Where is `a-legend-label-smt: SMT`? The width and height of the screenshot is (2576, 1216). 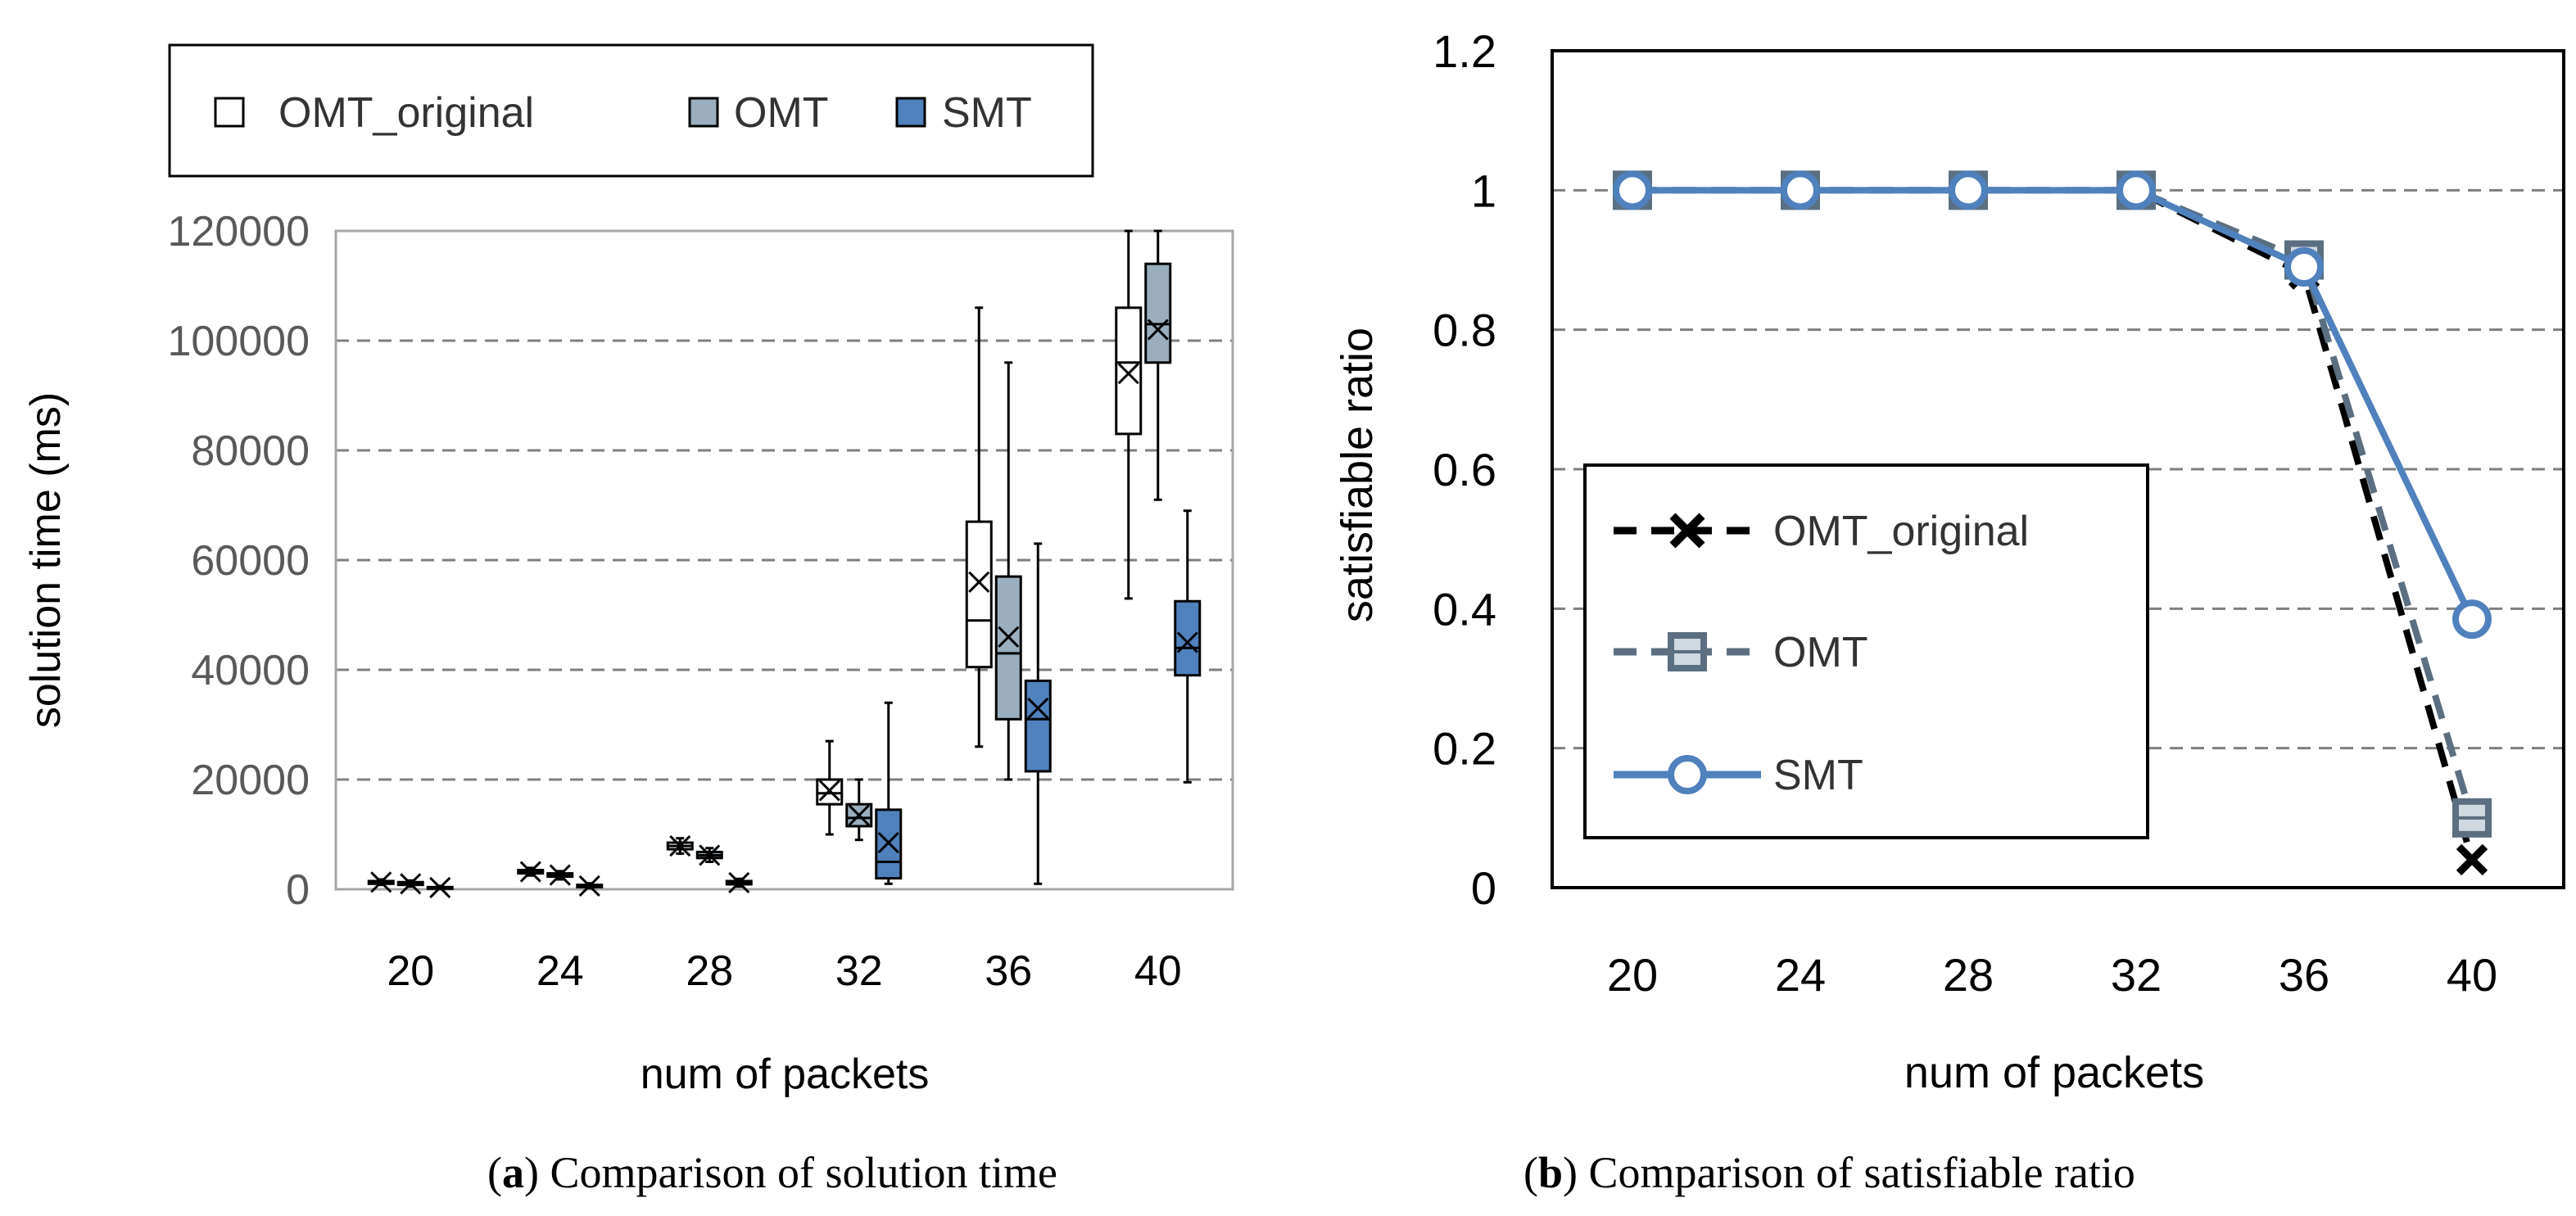
a-legend-label-smt: SMT is located at coordinates (987, 113).